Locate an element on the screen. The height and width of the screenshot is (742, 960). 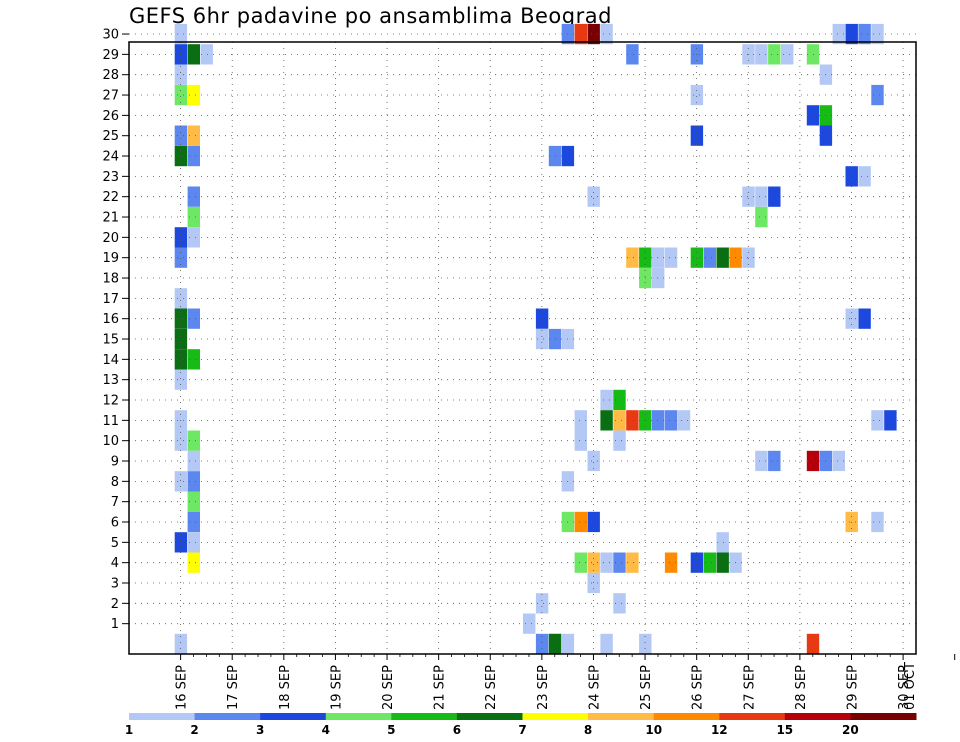
x-tick-label: 30 SEP is located at coordinates (904, 687).